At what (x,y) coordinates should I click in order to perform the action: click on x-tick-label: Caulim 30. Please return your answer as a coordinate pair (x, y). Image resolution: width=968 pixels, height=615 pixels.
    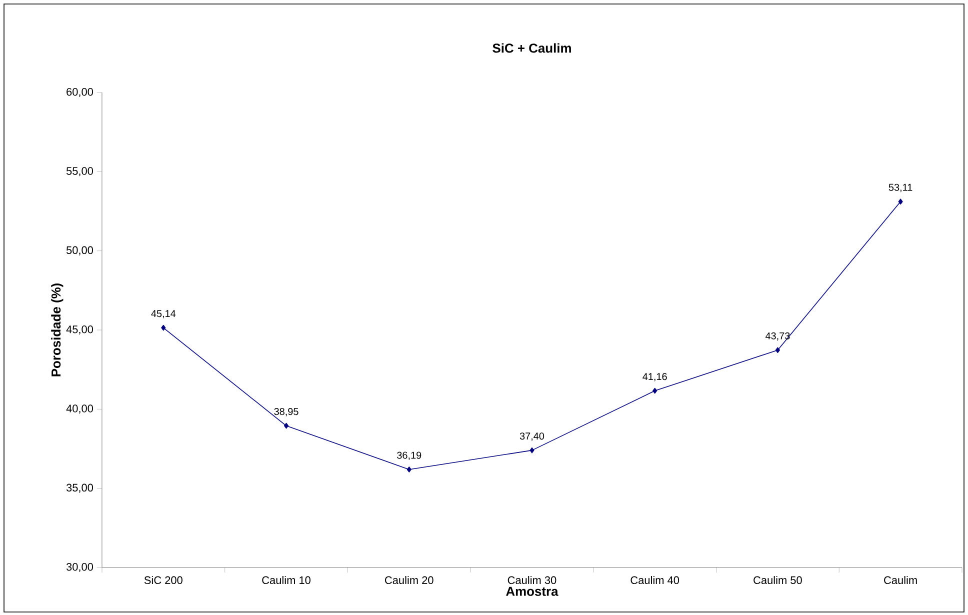
    Looking at the image, I should click on (532, 580).